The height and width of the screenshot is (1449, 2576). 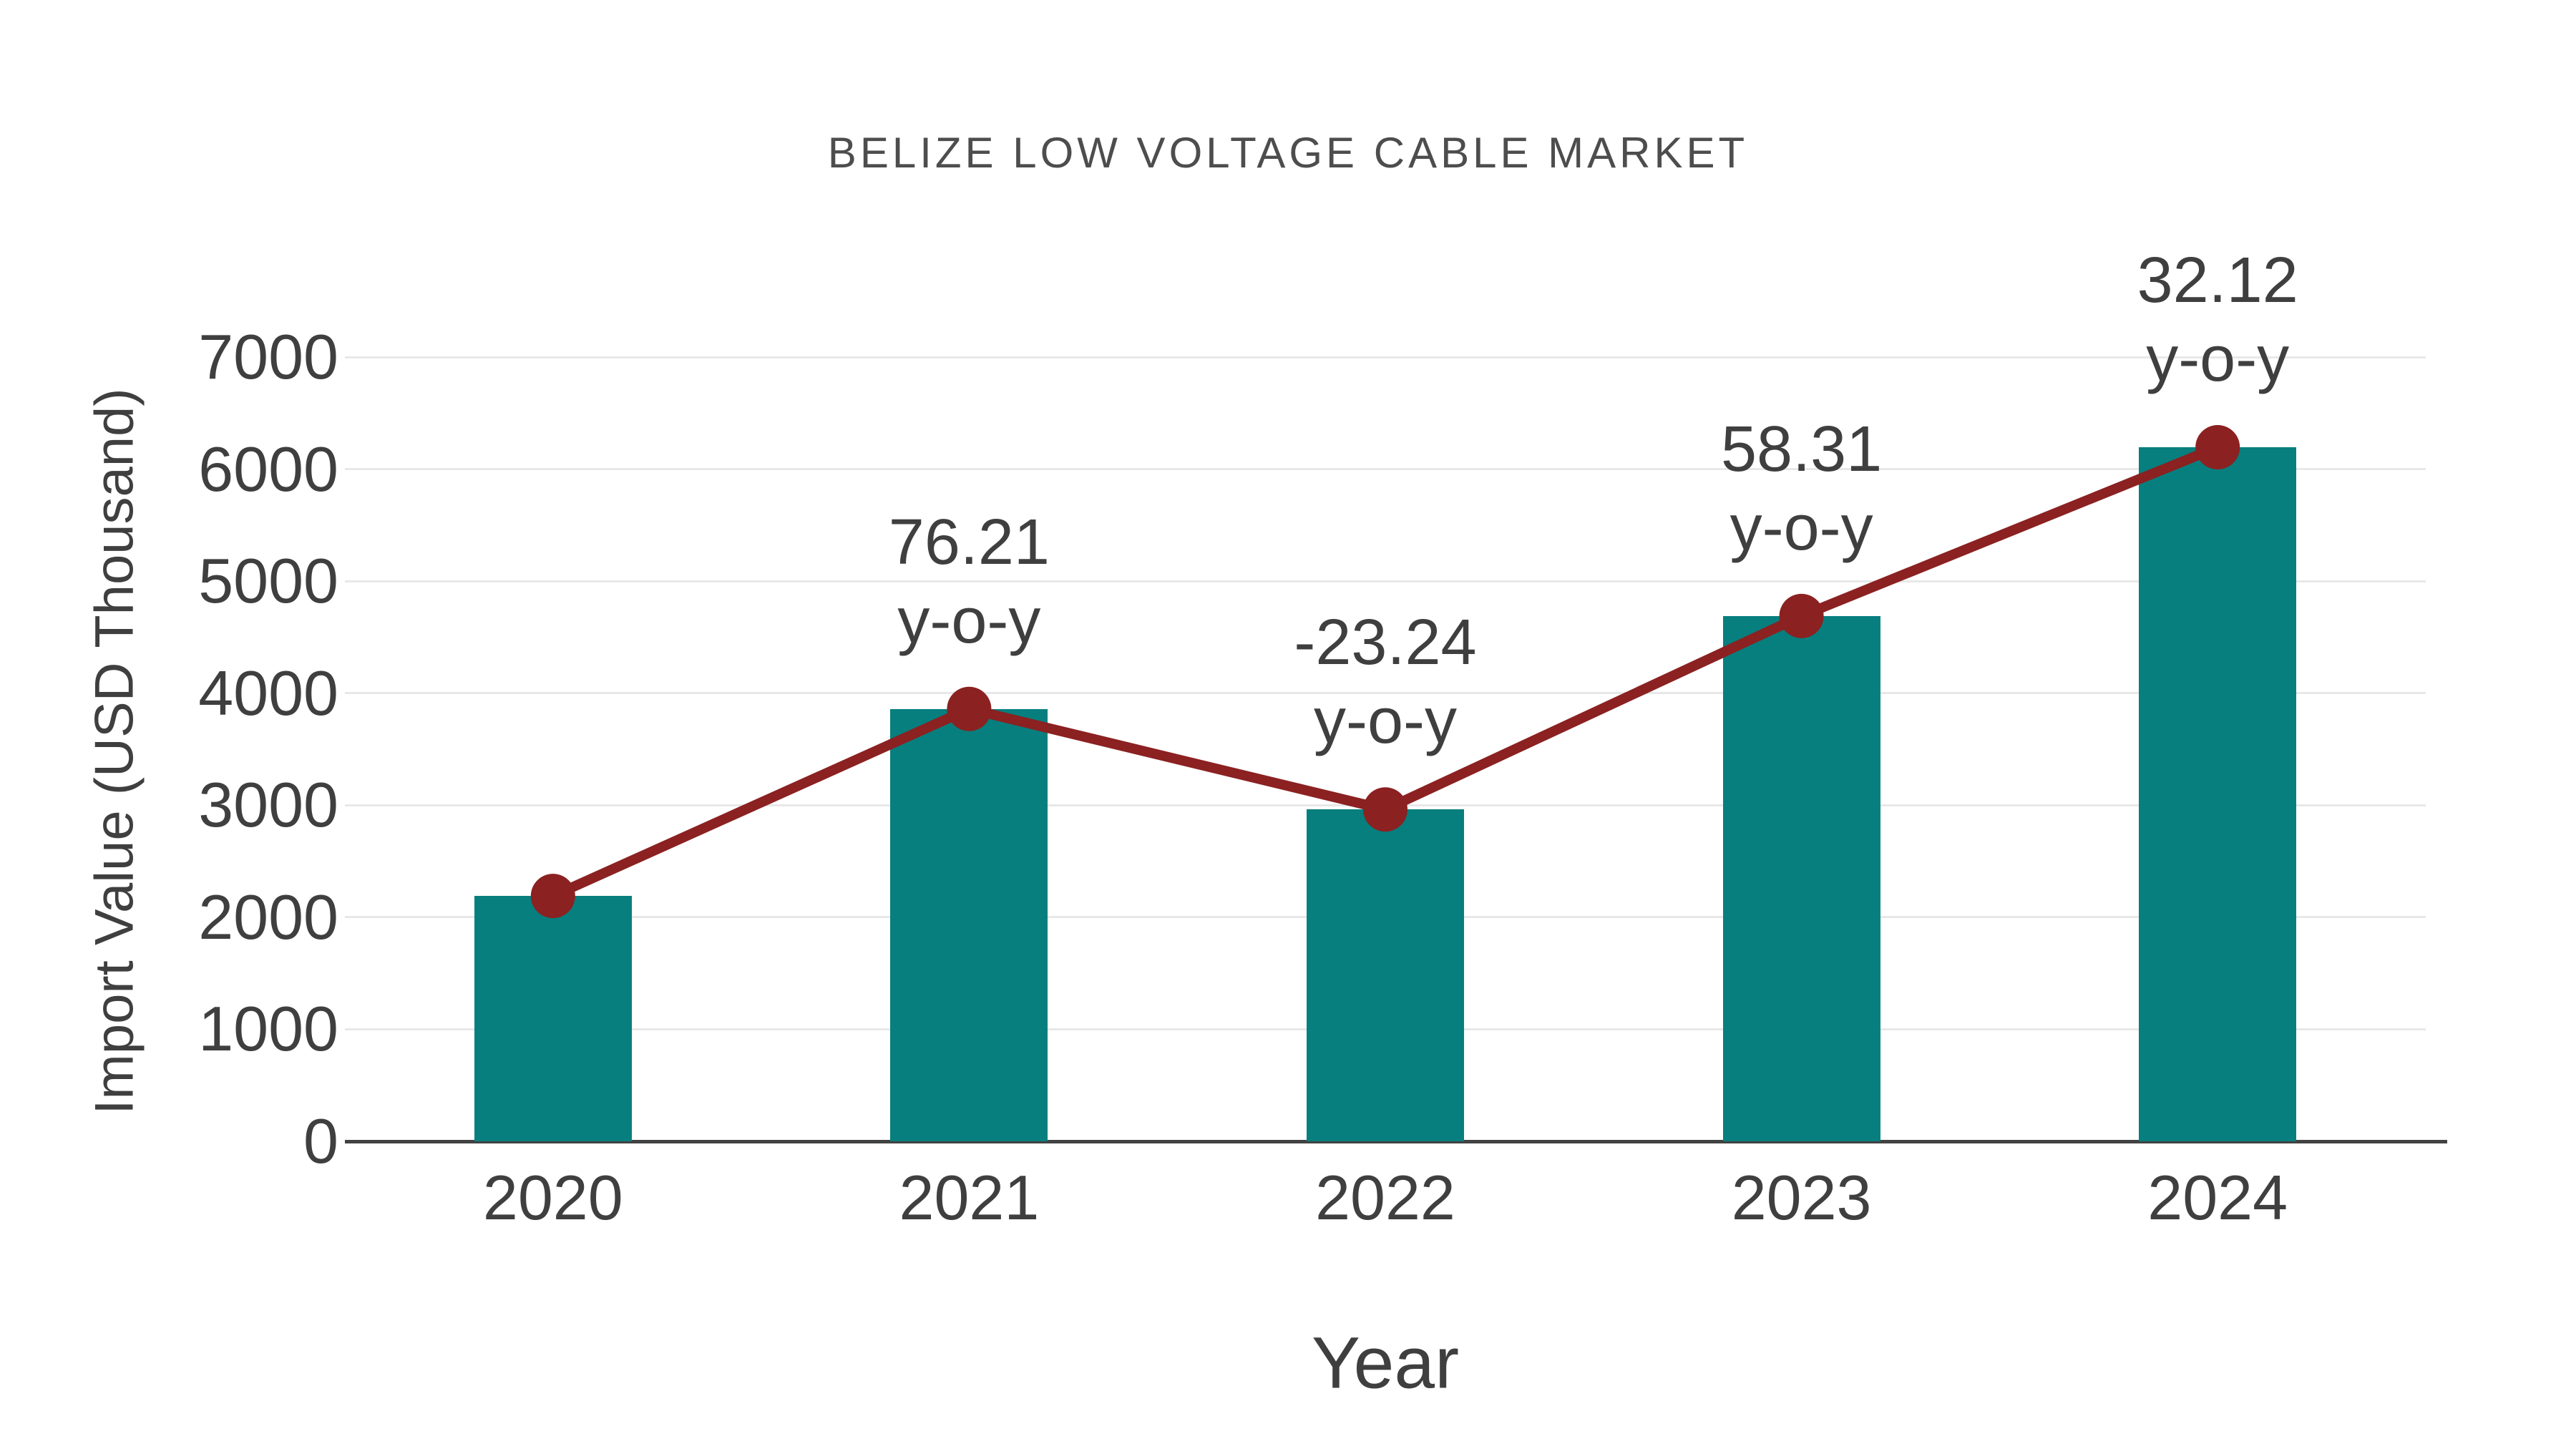 What do you see at coordinates (268, 356) in the screenshot?
I see `y-tick-label: 7000` at bounding box center [268, 356].